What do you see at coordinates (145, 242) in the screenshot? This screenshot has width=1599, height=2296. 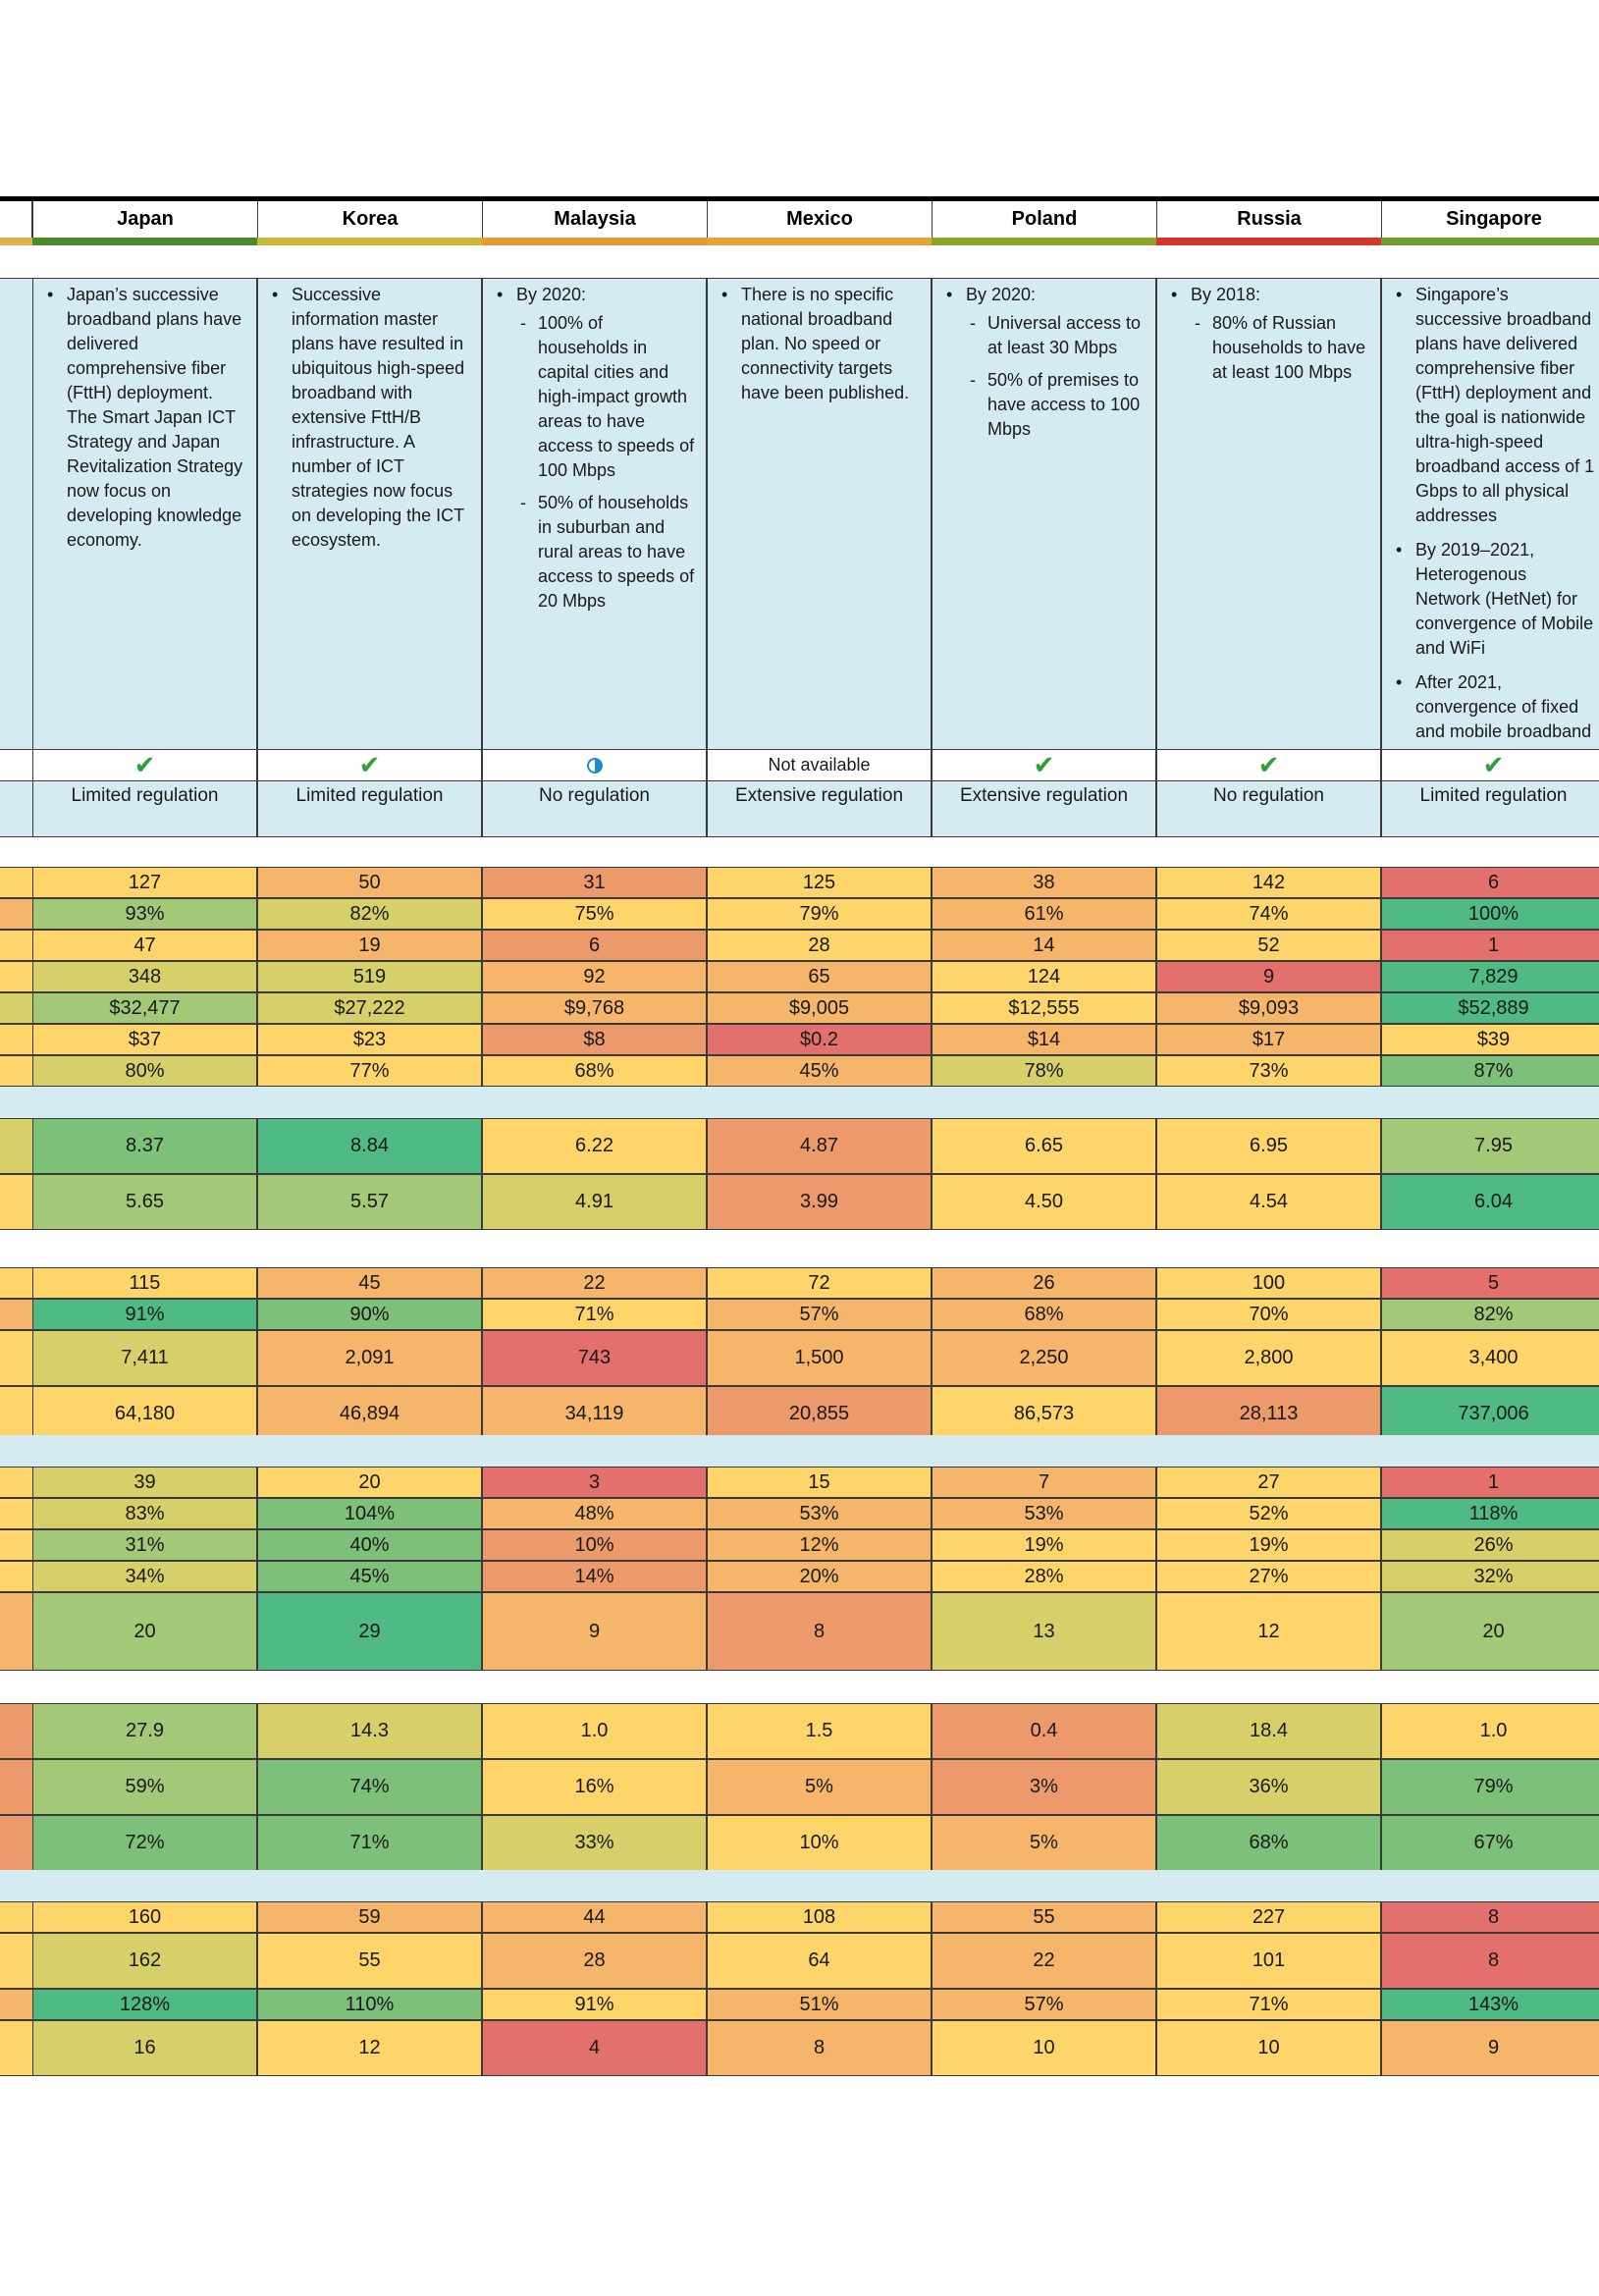 I see `header-bar-japan` at bounding box center [145, 242].